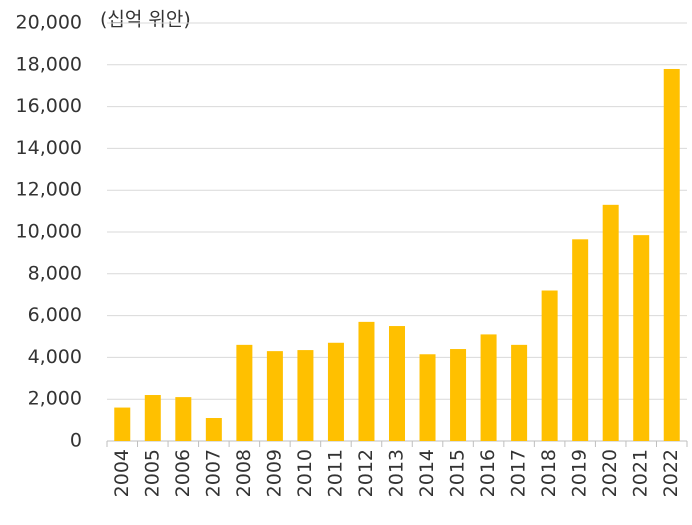 The width and height of the screenshot is (692, 525). I want to click on y-tick-label: 12,000, so click(49, 190).